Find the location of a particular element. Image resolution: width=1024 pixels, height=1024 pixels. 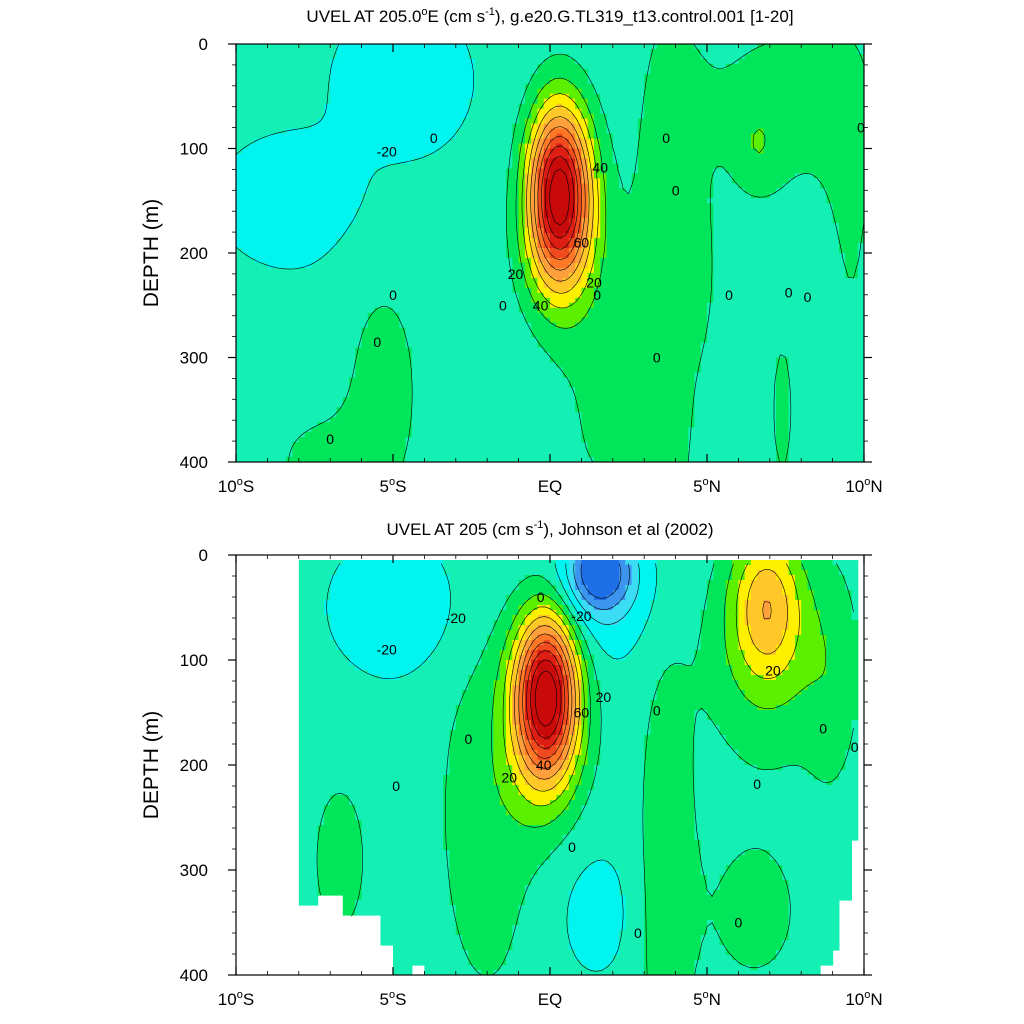

y-axis-label-model: DEPTH (m) is located at coordinates (151, 253).